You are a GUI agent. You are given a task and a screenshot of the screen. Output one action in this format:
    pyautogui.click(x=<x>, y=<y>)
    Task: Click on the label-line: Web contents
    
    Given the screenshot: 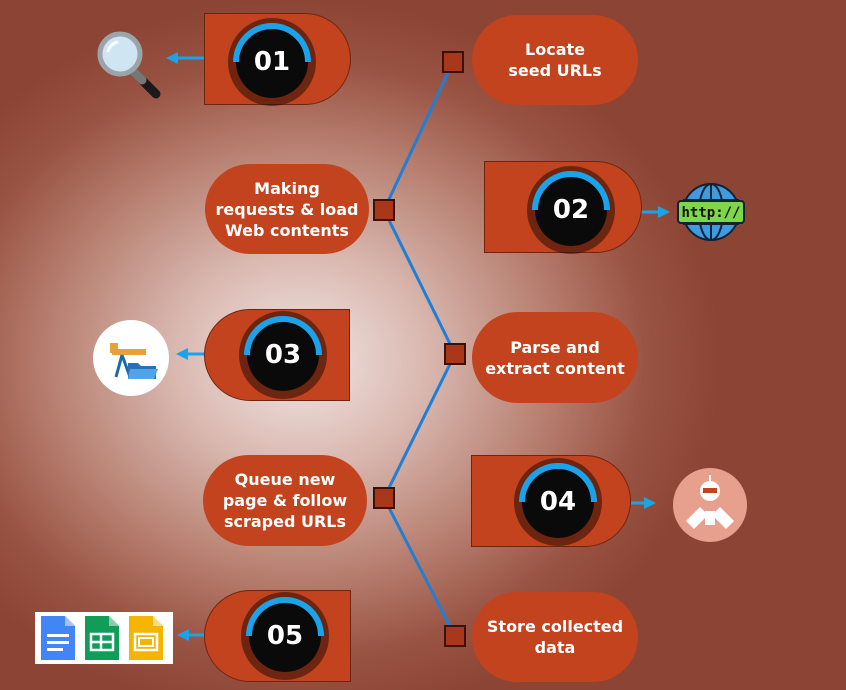 What is the action you would take?
    pyautogui.click(x=287, y=230)
    